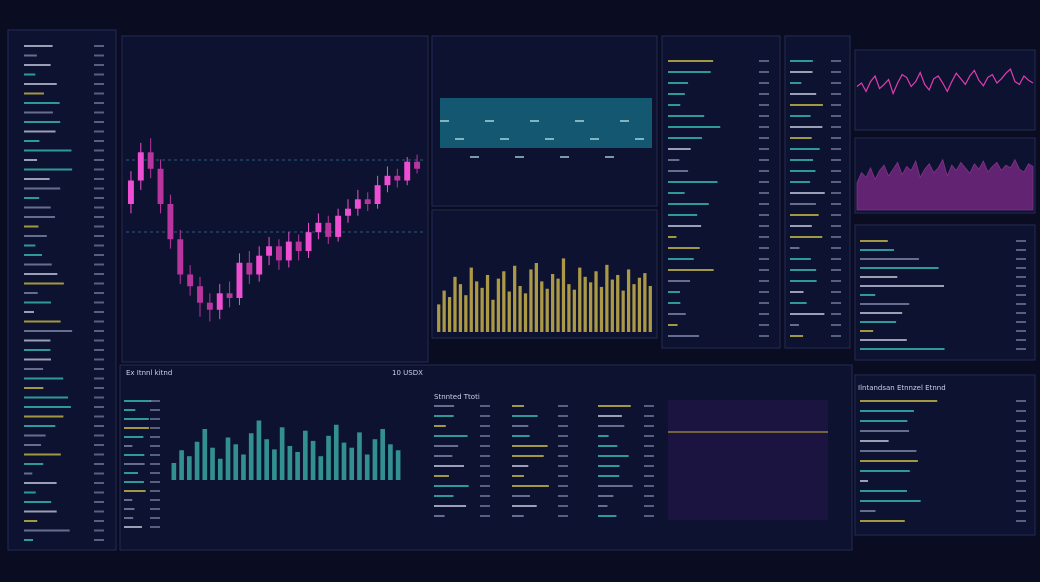 Image resolution: width=1040 pixels, height=582 pixels. Describe the element at coordinates (945, 81) in the screenshot. I see `line` at that location.